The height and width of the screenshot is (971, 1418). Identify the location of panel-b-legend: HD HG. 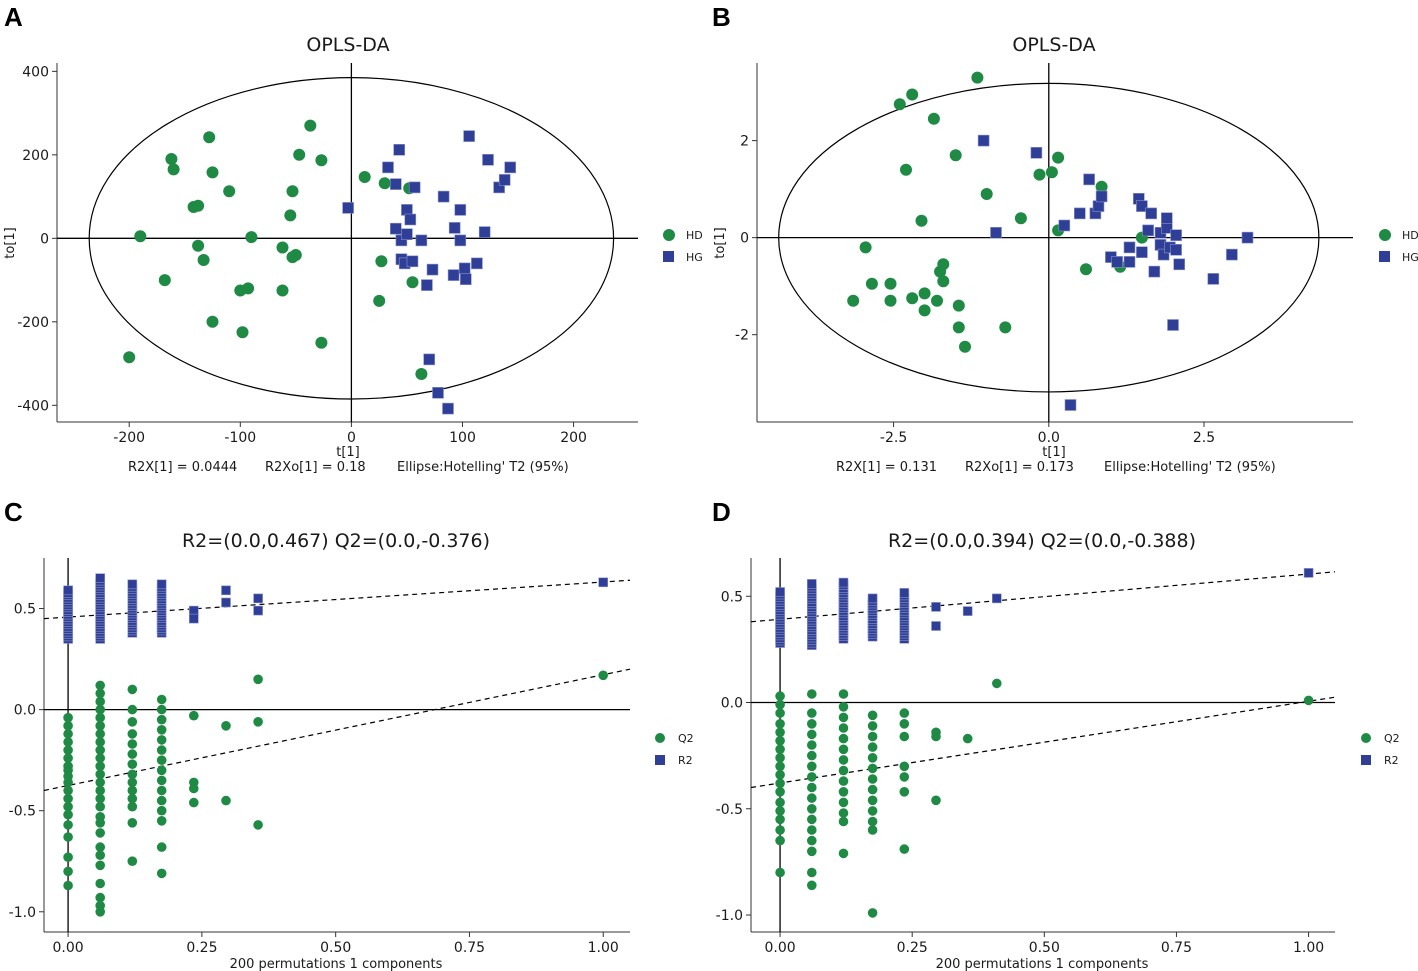
(1398, 246).